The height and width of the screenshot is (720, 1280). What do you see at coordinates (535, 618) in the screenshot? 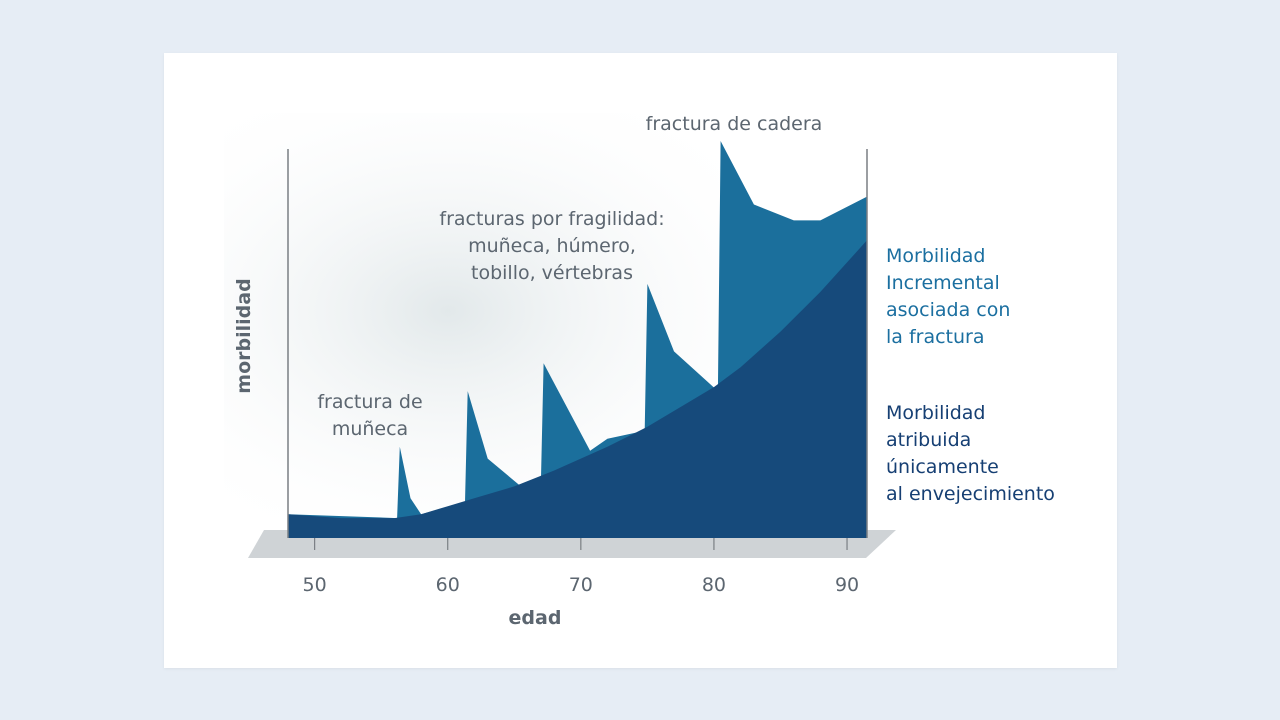
I see `x-axis-label: edad` at bounding box center [535, 618].